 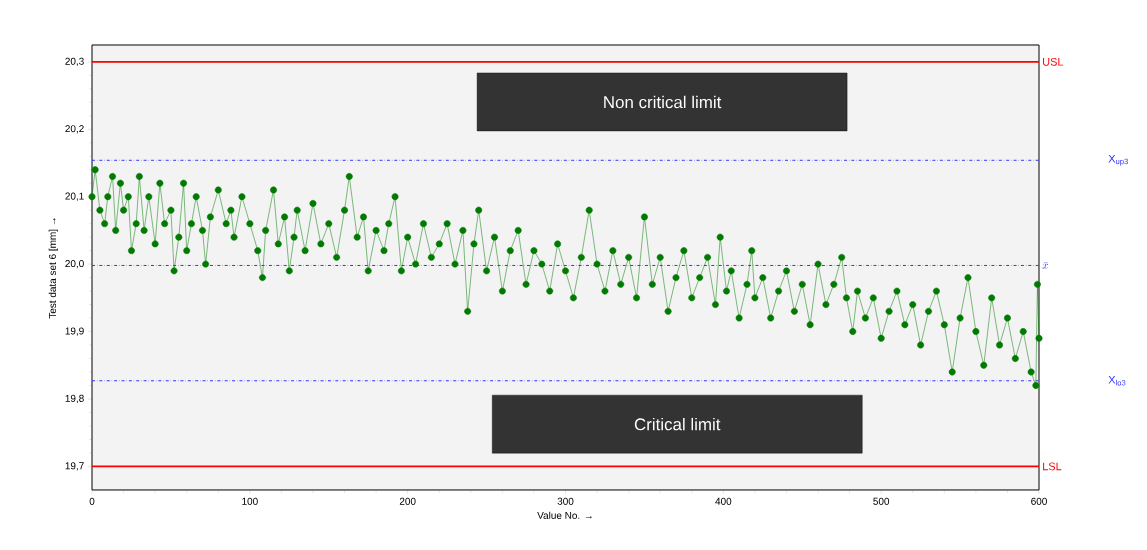 What do you see at coordinates (564, 515) in the screenshot?
I see `x-axis-title: Value No. →` at bounding box center [564, 515].